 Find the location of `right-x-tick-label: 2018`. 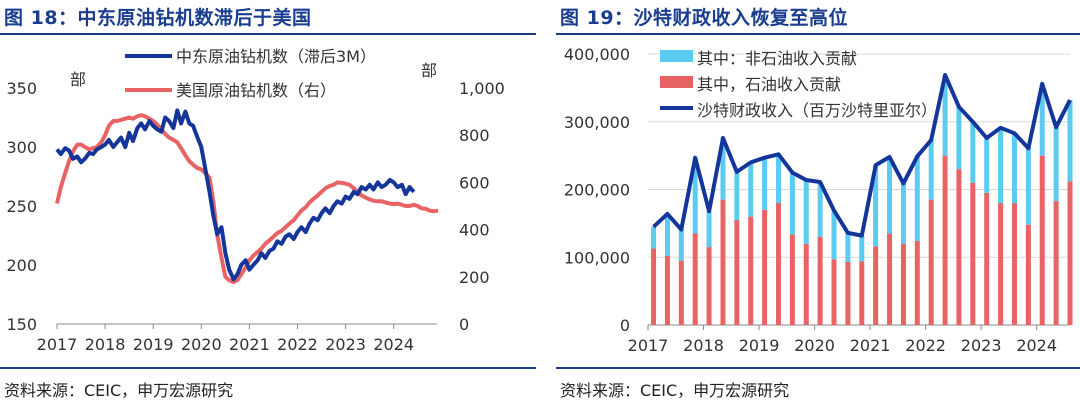

right-x-tick-label: 2018 is located at coordinates (703, 345).